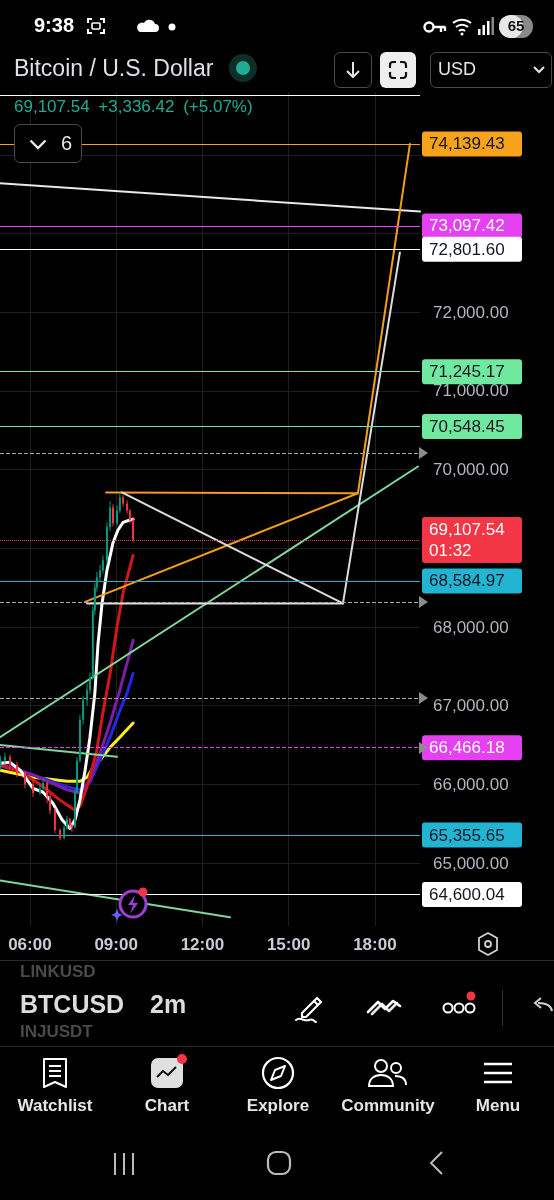 The width and height of the screenshot is (554, 1200). Describe the element at coordinates (471, 706) in the screenshot. I see `y-tick-label: 67,000.00` at that location.